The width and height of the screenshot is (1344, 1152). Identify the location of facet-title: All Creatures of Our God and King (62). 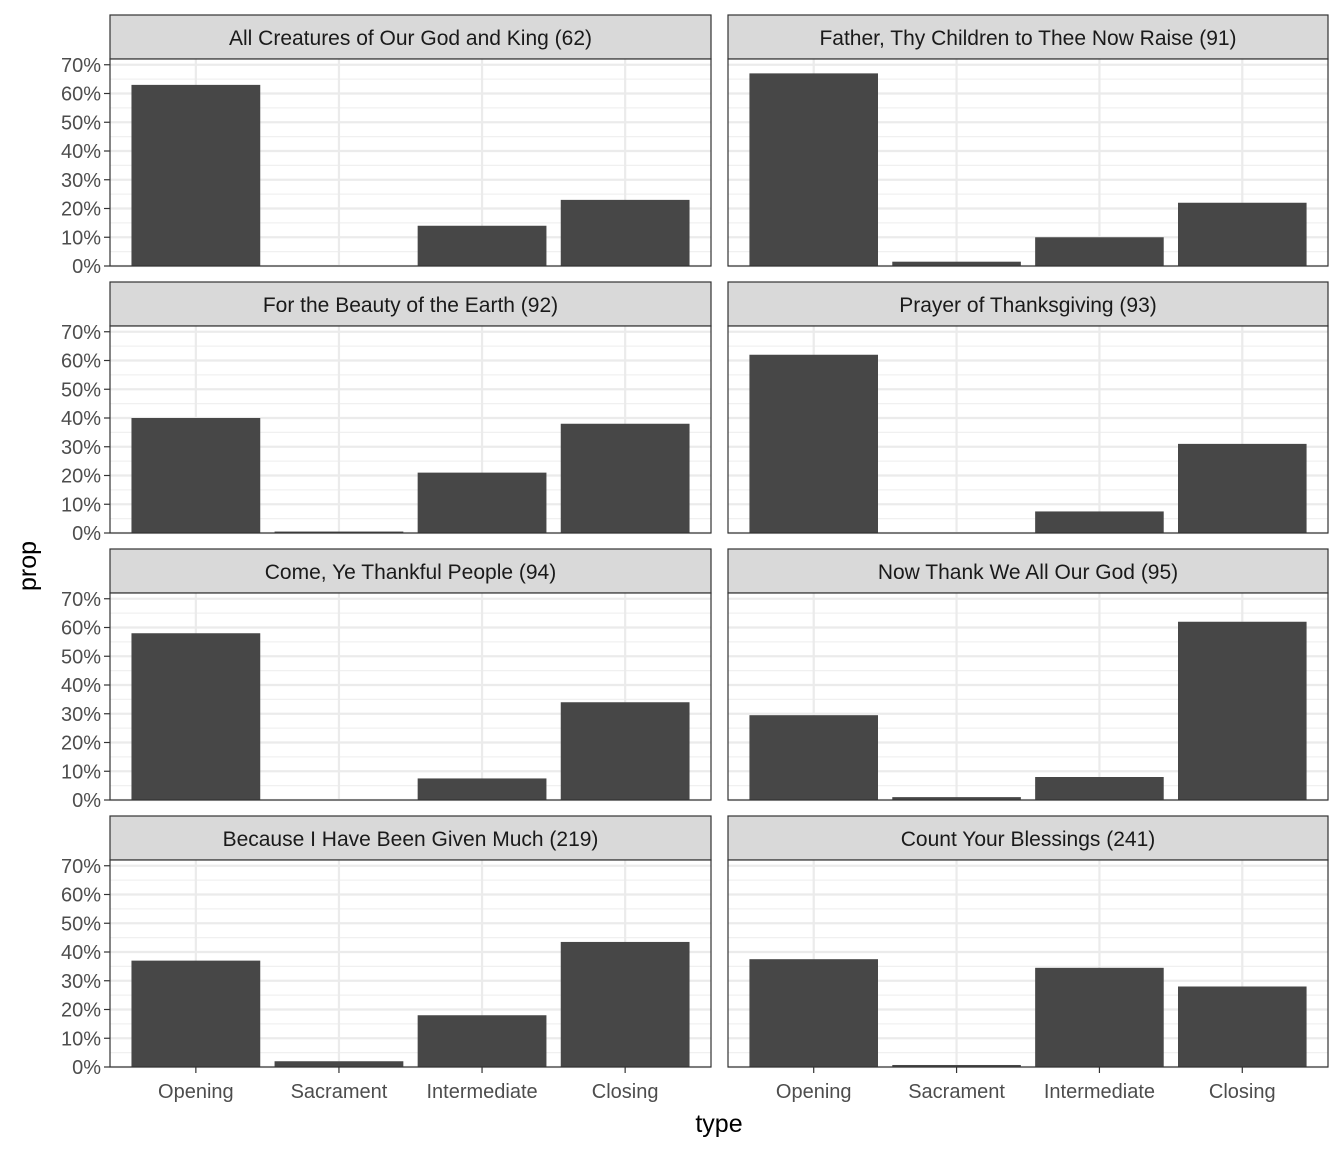
(410, 38).